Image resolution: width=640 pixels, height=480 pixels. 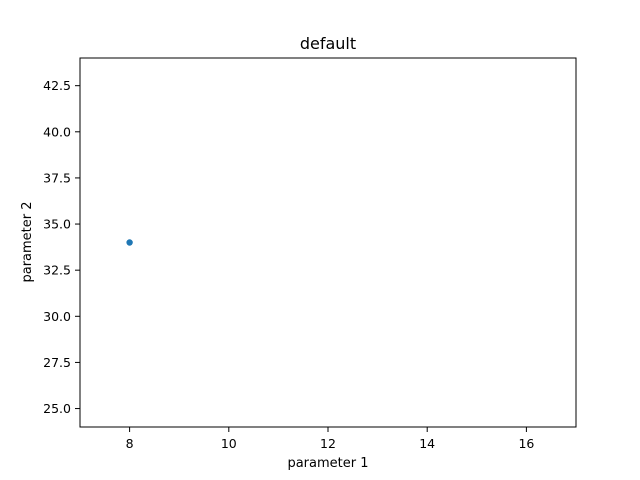 I want to click on x-tick-label: 8, so click(x=130, y=443).